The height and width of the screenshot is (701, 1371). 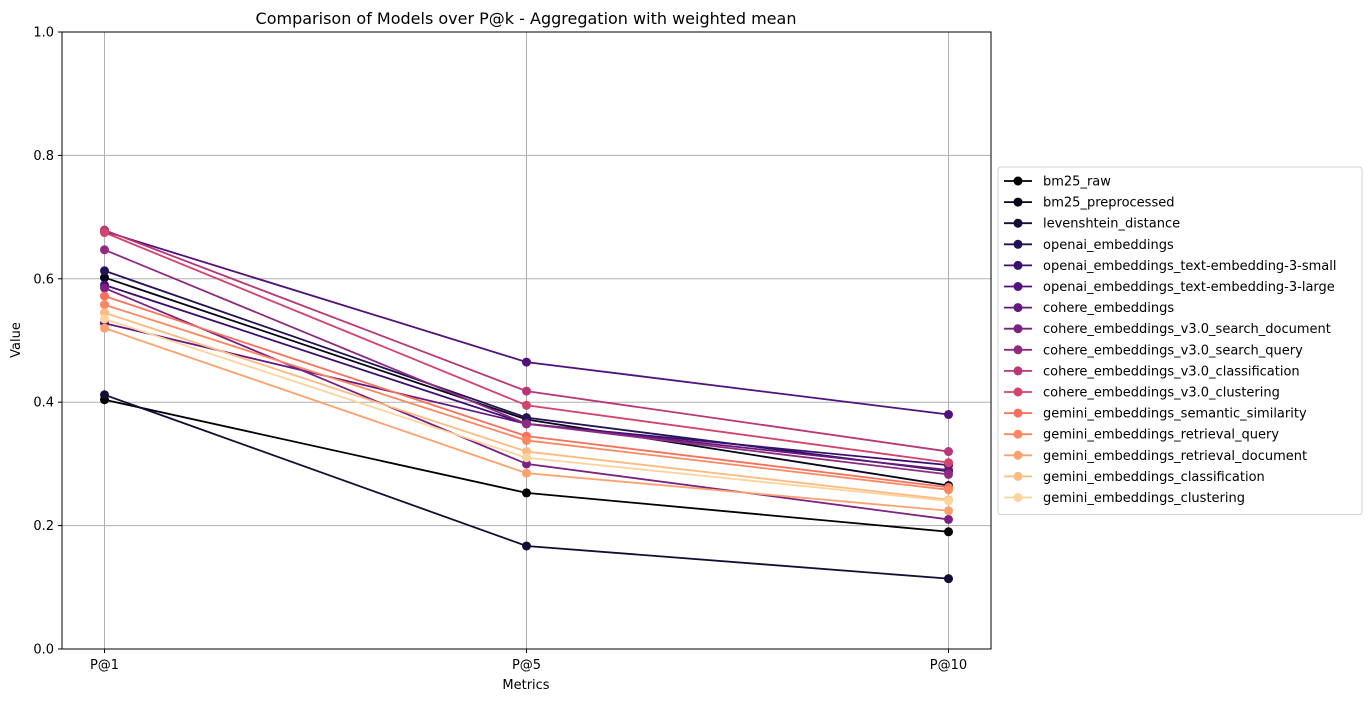 I want to click on legend-entry: cohere_embeddings_v3.0_search_query, so click(x=1153, y=350).